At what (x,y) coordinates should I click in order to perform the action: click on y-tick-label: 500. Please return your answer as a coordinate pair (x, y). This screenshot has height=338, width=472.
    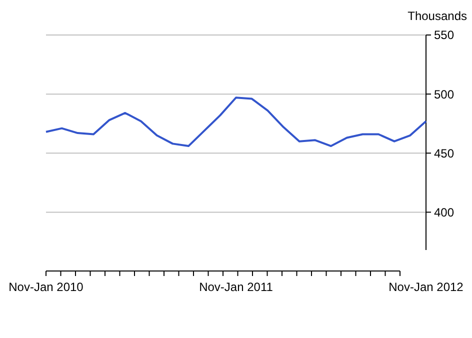
    Looking at the image, I should click on (444, 94).